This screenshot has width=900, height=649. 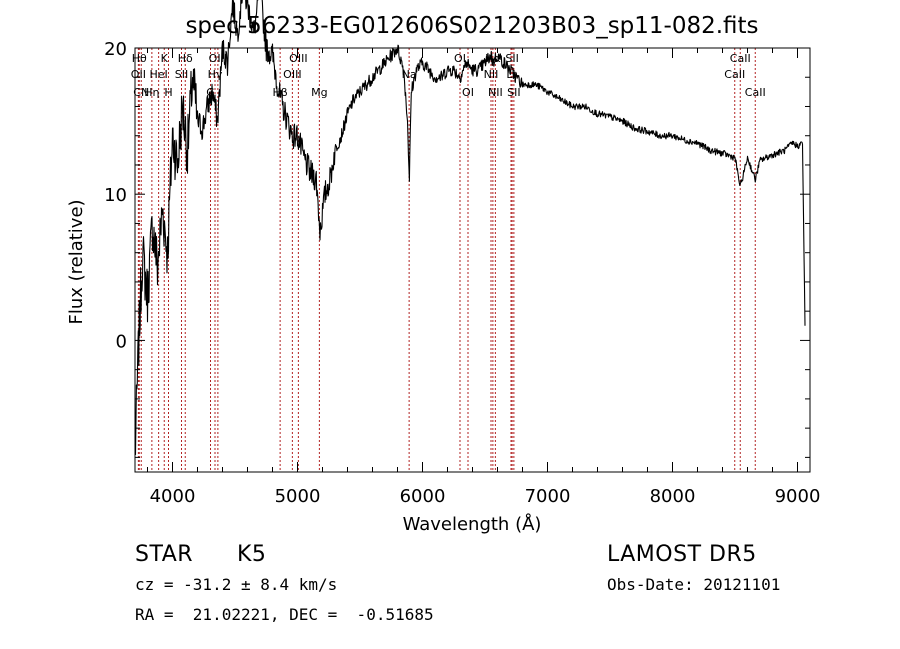 I want to click on object-class: STAR, so click(x=164, y=554).